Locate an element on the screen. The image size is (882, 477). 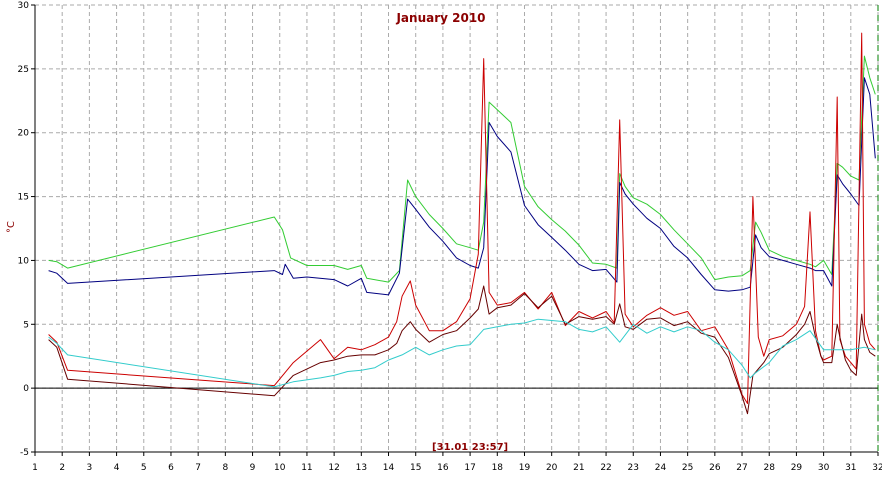
x-tick-label: 8 is located at coordinates (225, 468).